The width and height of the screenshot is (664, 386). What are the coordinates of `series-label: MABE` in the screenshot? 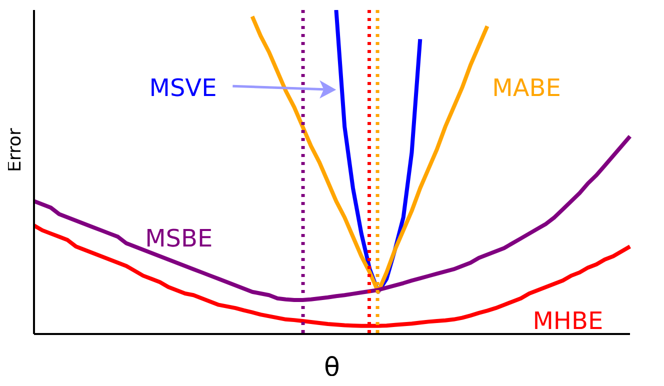 It's located at (526, 88).